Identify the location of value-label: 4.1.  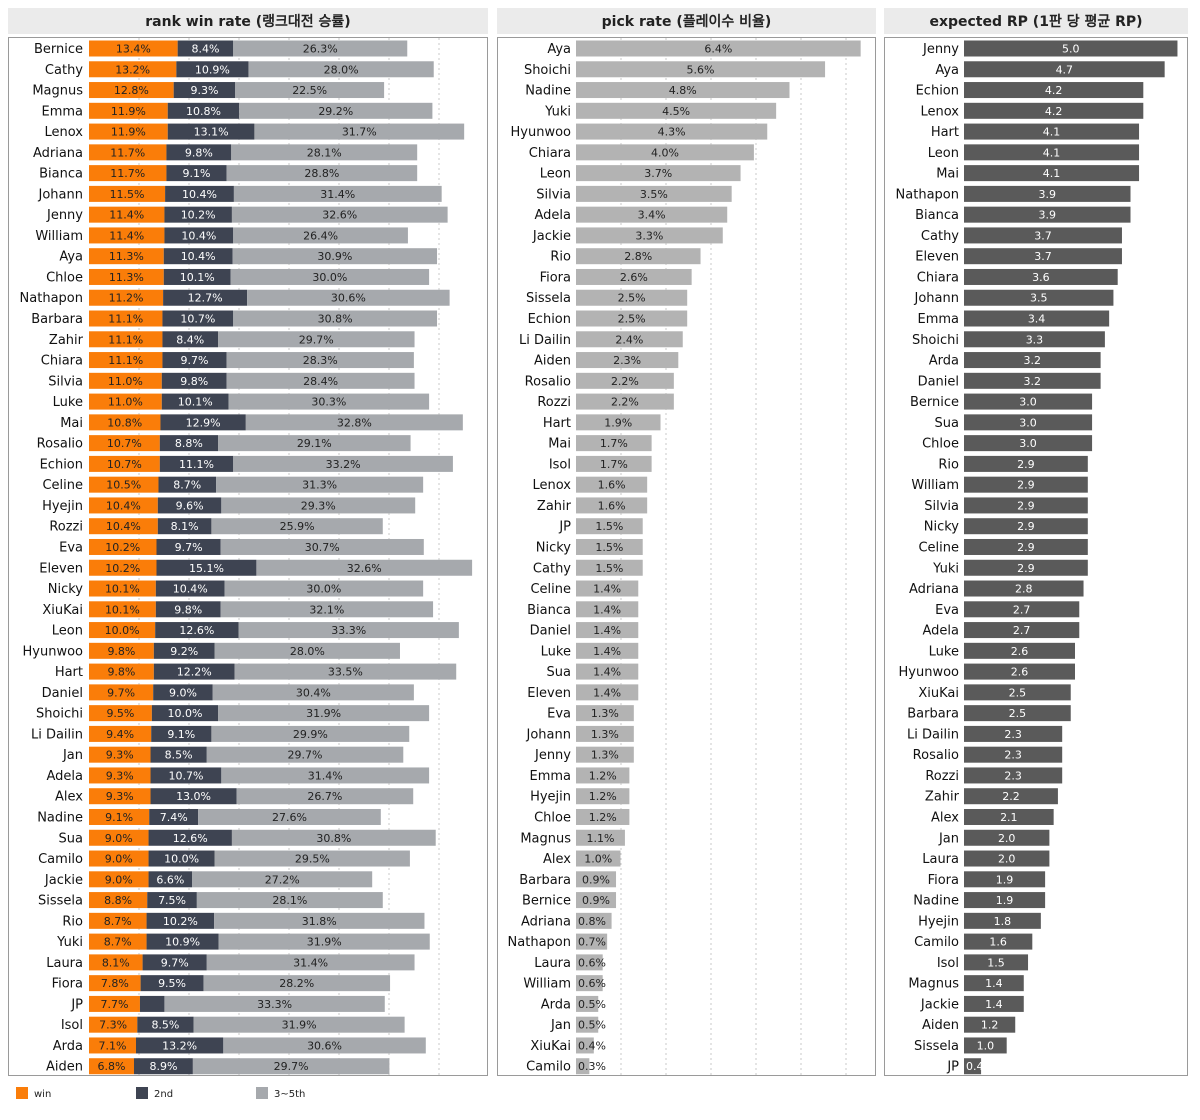
(1052, 173).